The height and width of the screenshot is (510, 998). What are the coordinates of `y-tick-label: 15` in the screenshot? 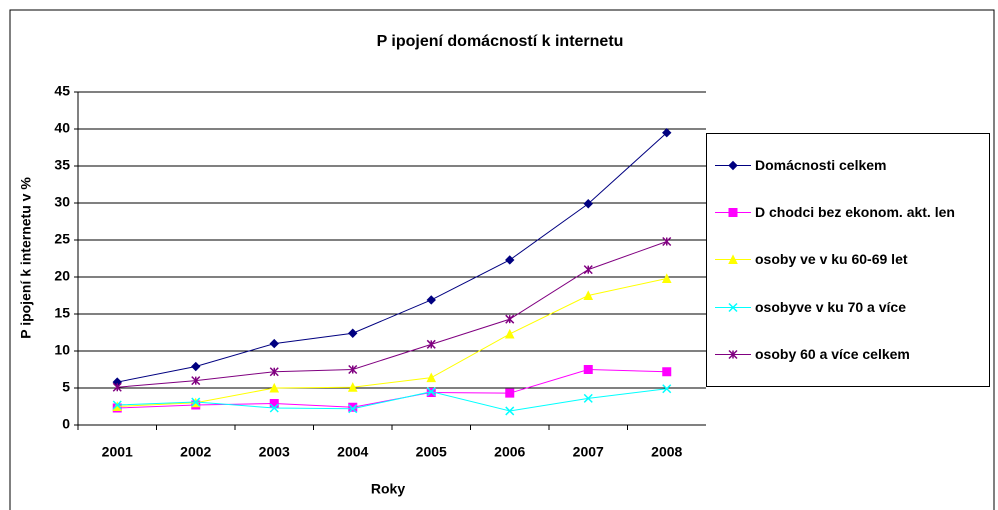 It's located at (62, 313).